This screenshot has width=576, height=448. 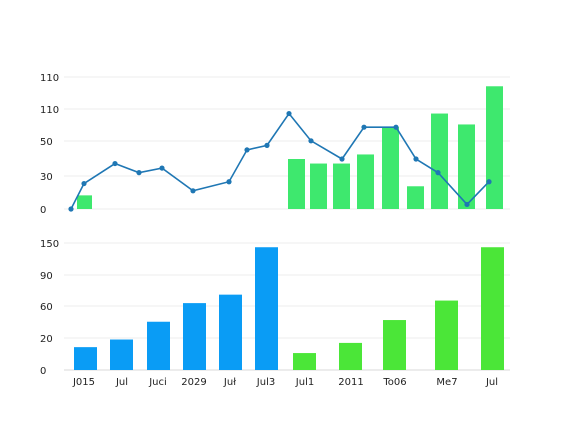 I want to click on x-tick-label: Juł, so click(x=229, y=382).